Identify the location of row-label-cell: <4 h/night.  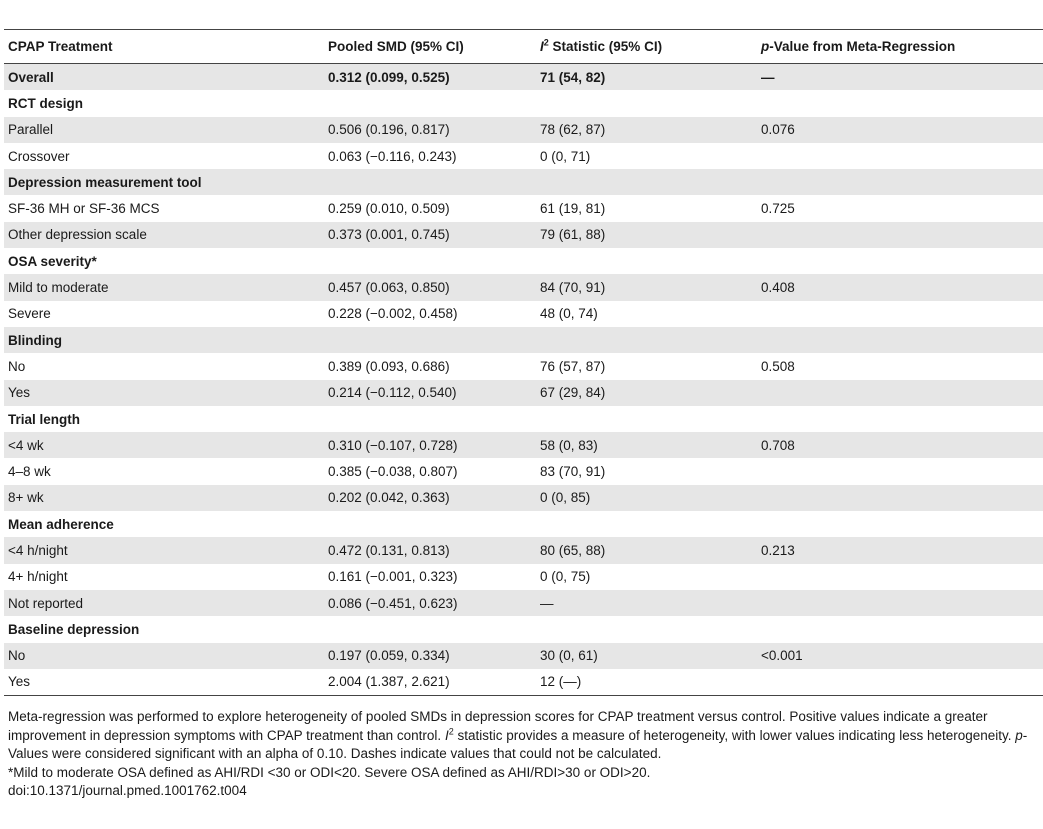
(164, 550).